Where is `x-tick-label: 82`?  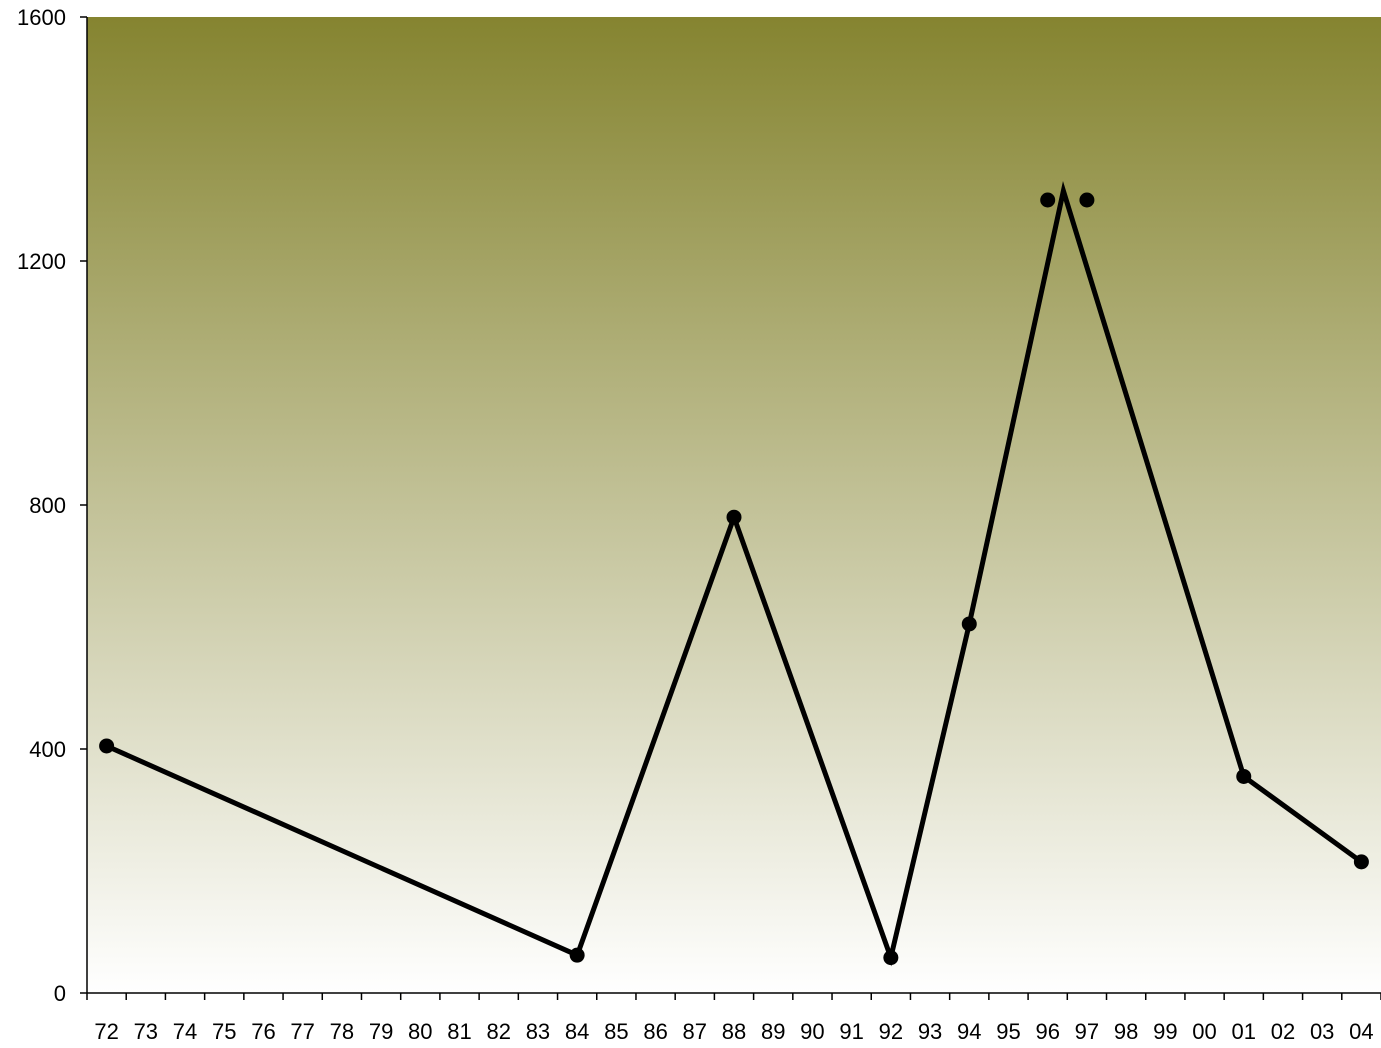 x-tick-label: 82 is located at coordinates (498, 1031).